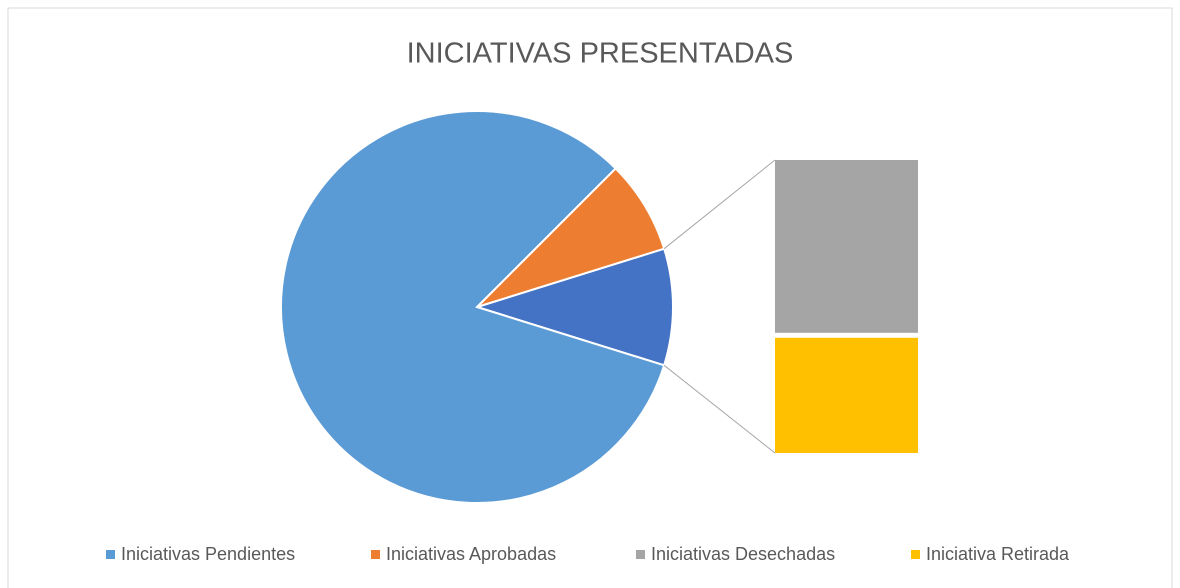  What do you see at coordinates (471, 554) in the screenshot?
I see `legend-label: Iniciativas Aprobadas` at bounding box center [471, 554].